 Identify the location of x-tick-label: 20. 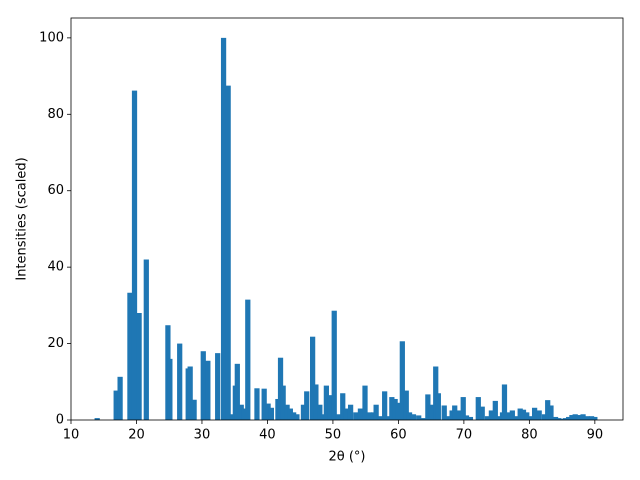
(136, 435).